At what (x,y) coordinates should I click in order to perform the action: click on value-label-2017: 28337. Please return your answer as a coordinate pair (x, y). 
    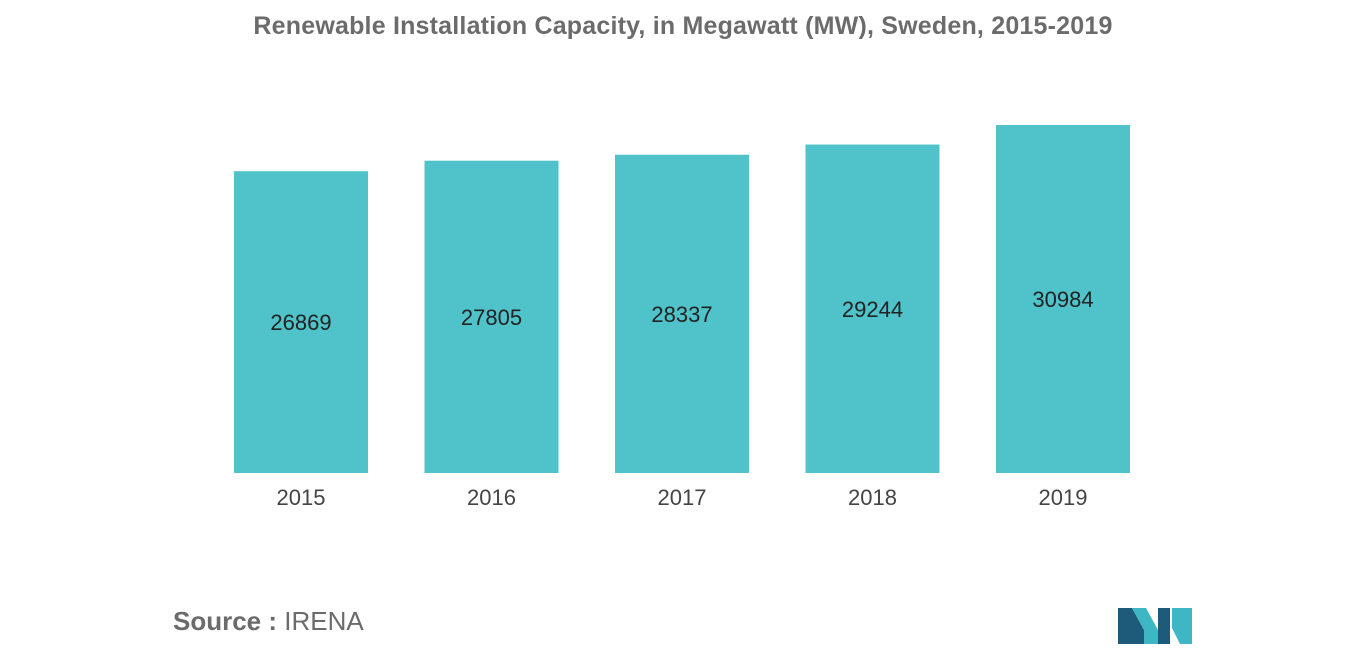
    Looking at the image, I should click on (681, 314).